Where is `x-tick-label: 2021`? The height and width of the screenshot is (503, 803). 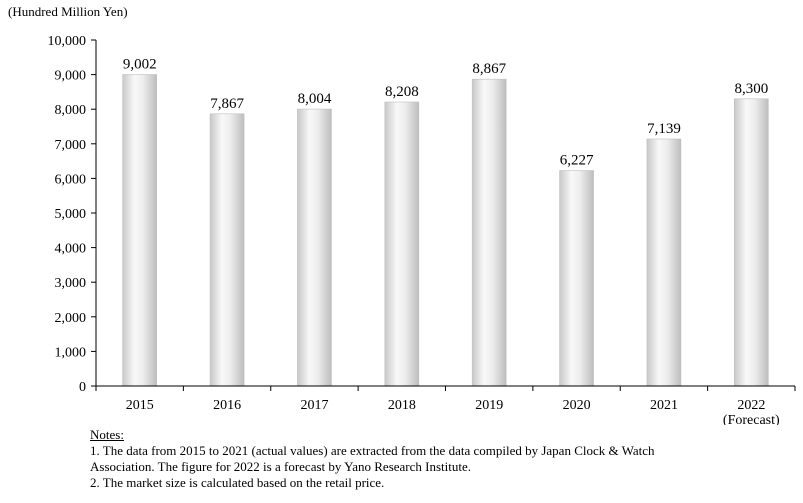 x-tick-label: 2021 is located at coordinates (664, 405).